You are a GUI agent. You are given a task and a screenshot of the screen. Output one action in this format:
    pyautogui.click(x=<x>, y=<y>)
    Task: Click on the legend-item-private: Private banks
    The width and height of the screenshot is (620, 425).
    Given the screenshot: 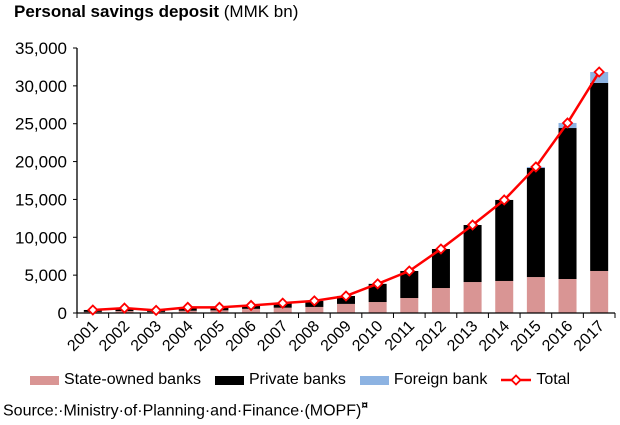 What is the action you would take?
    pyautogui.click(x=280, y=380)
    